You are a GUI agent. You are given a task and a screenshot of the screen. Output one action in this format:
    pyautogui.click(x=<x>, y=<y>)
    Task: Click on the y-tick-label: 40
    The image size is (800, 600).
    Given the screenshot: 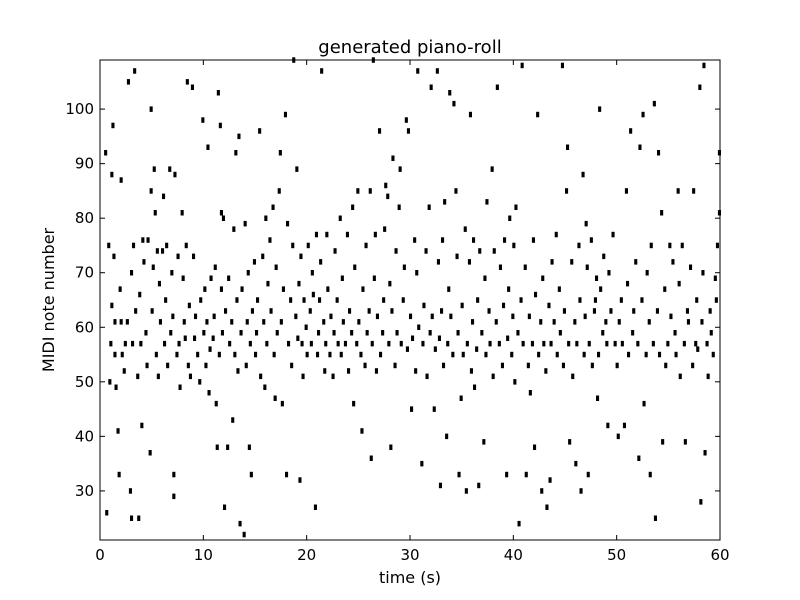 What is the action you would take?
    pyautogui.click(x=84, y=436)
    